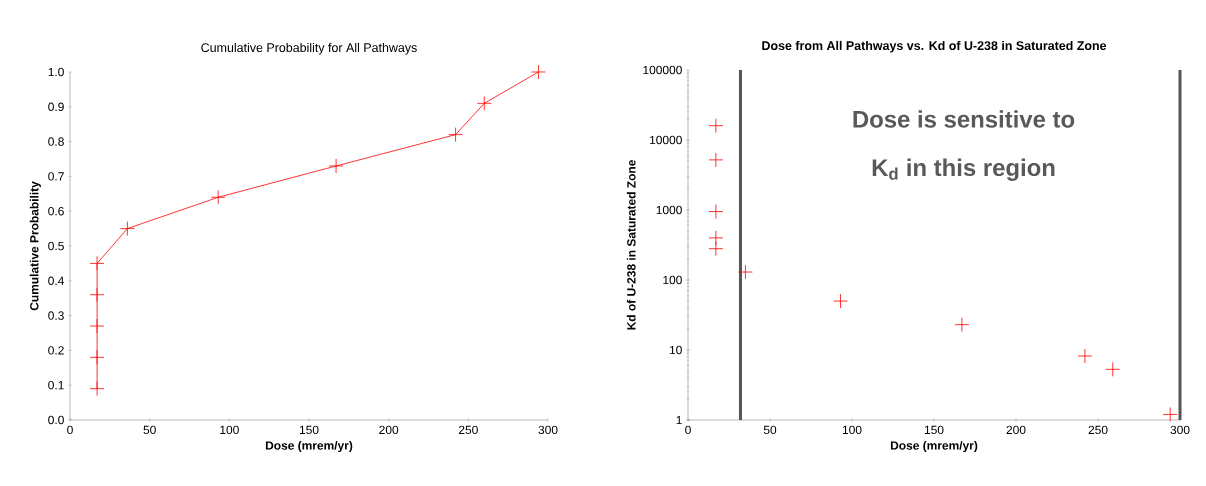 This screenshot has height=486, width=1206. What do you see at coordinates (963, 169) in the screenshot?
I see `annotation: K$_{d}$ in this region` at bounding box center [963, 169].